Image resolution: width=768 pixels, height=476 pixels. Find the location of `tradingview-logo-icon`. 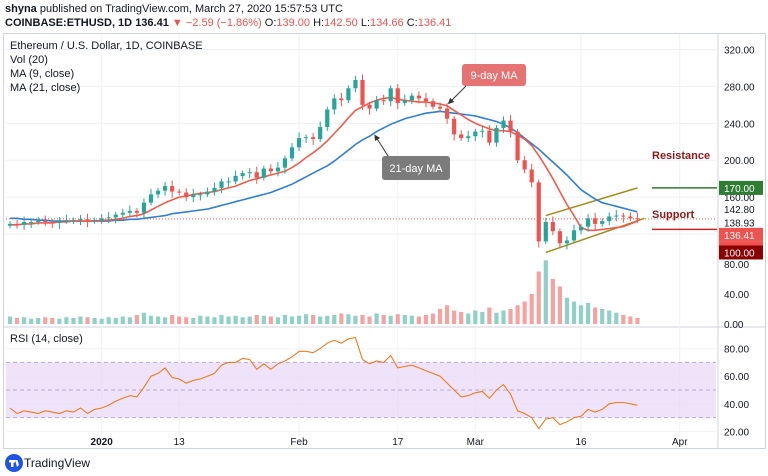

tradingview-logo-icon is located at coordinates (14, 463).